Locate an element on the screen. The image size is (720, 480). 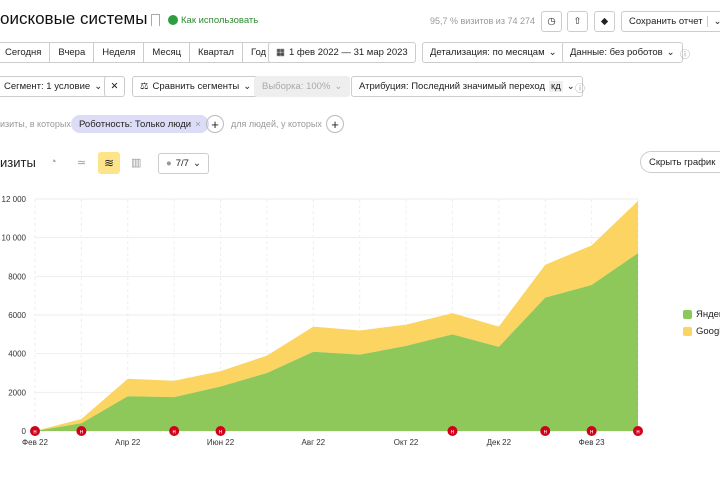
period-selector: Сегодня Вчера Неделя Месяц Квартал Год is located at coordinates (138, 52).